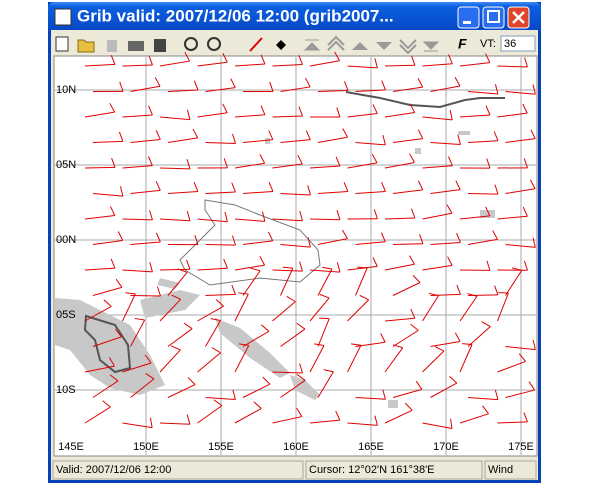 The height and width of the screenshot is (489, 591). I want to click on tool-open, so click(86, 46).